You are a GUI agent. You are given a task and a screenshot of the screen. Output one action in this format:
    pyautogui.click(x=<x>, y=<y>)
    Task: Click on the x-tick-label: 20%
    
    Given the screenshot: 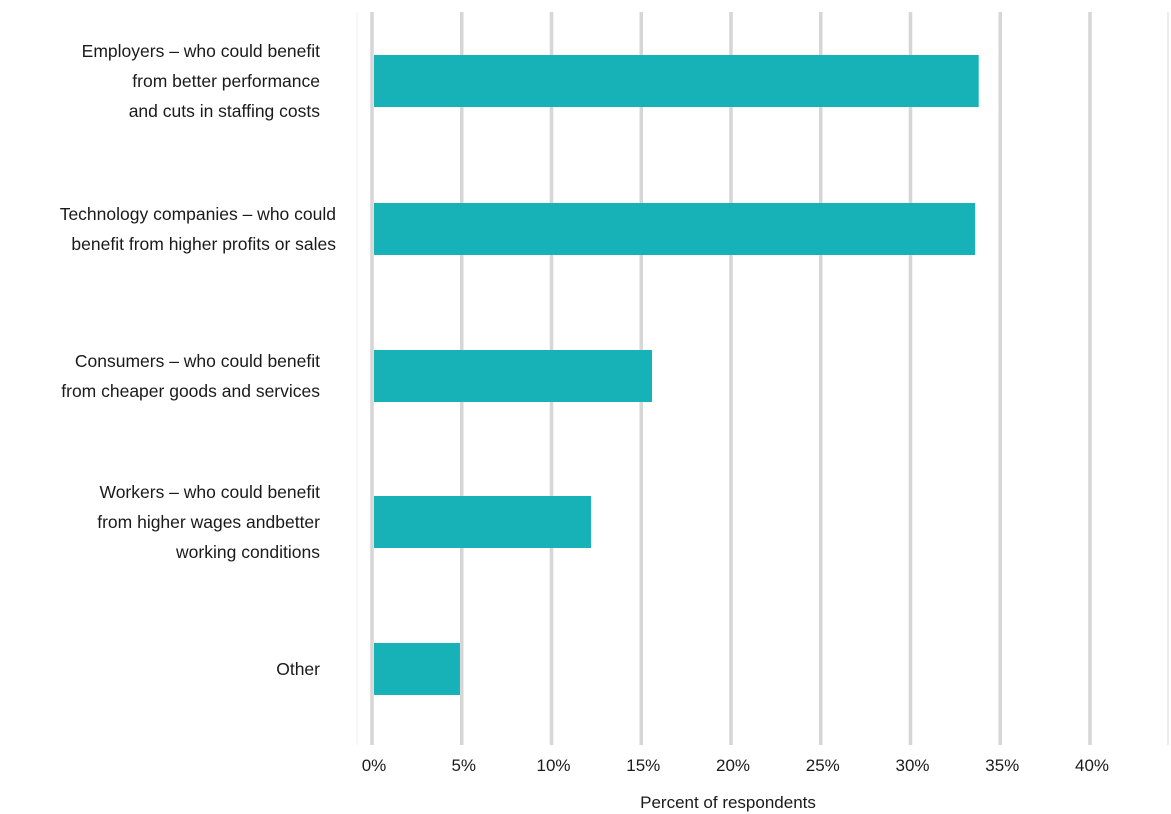 What is the action you would take?
    pyautogui.click(x=733, y=765)
    